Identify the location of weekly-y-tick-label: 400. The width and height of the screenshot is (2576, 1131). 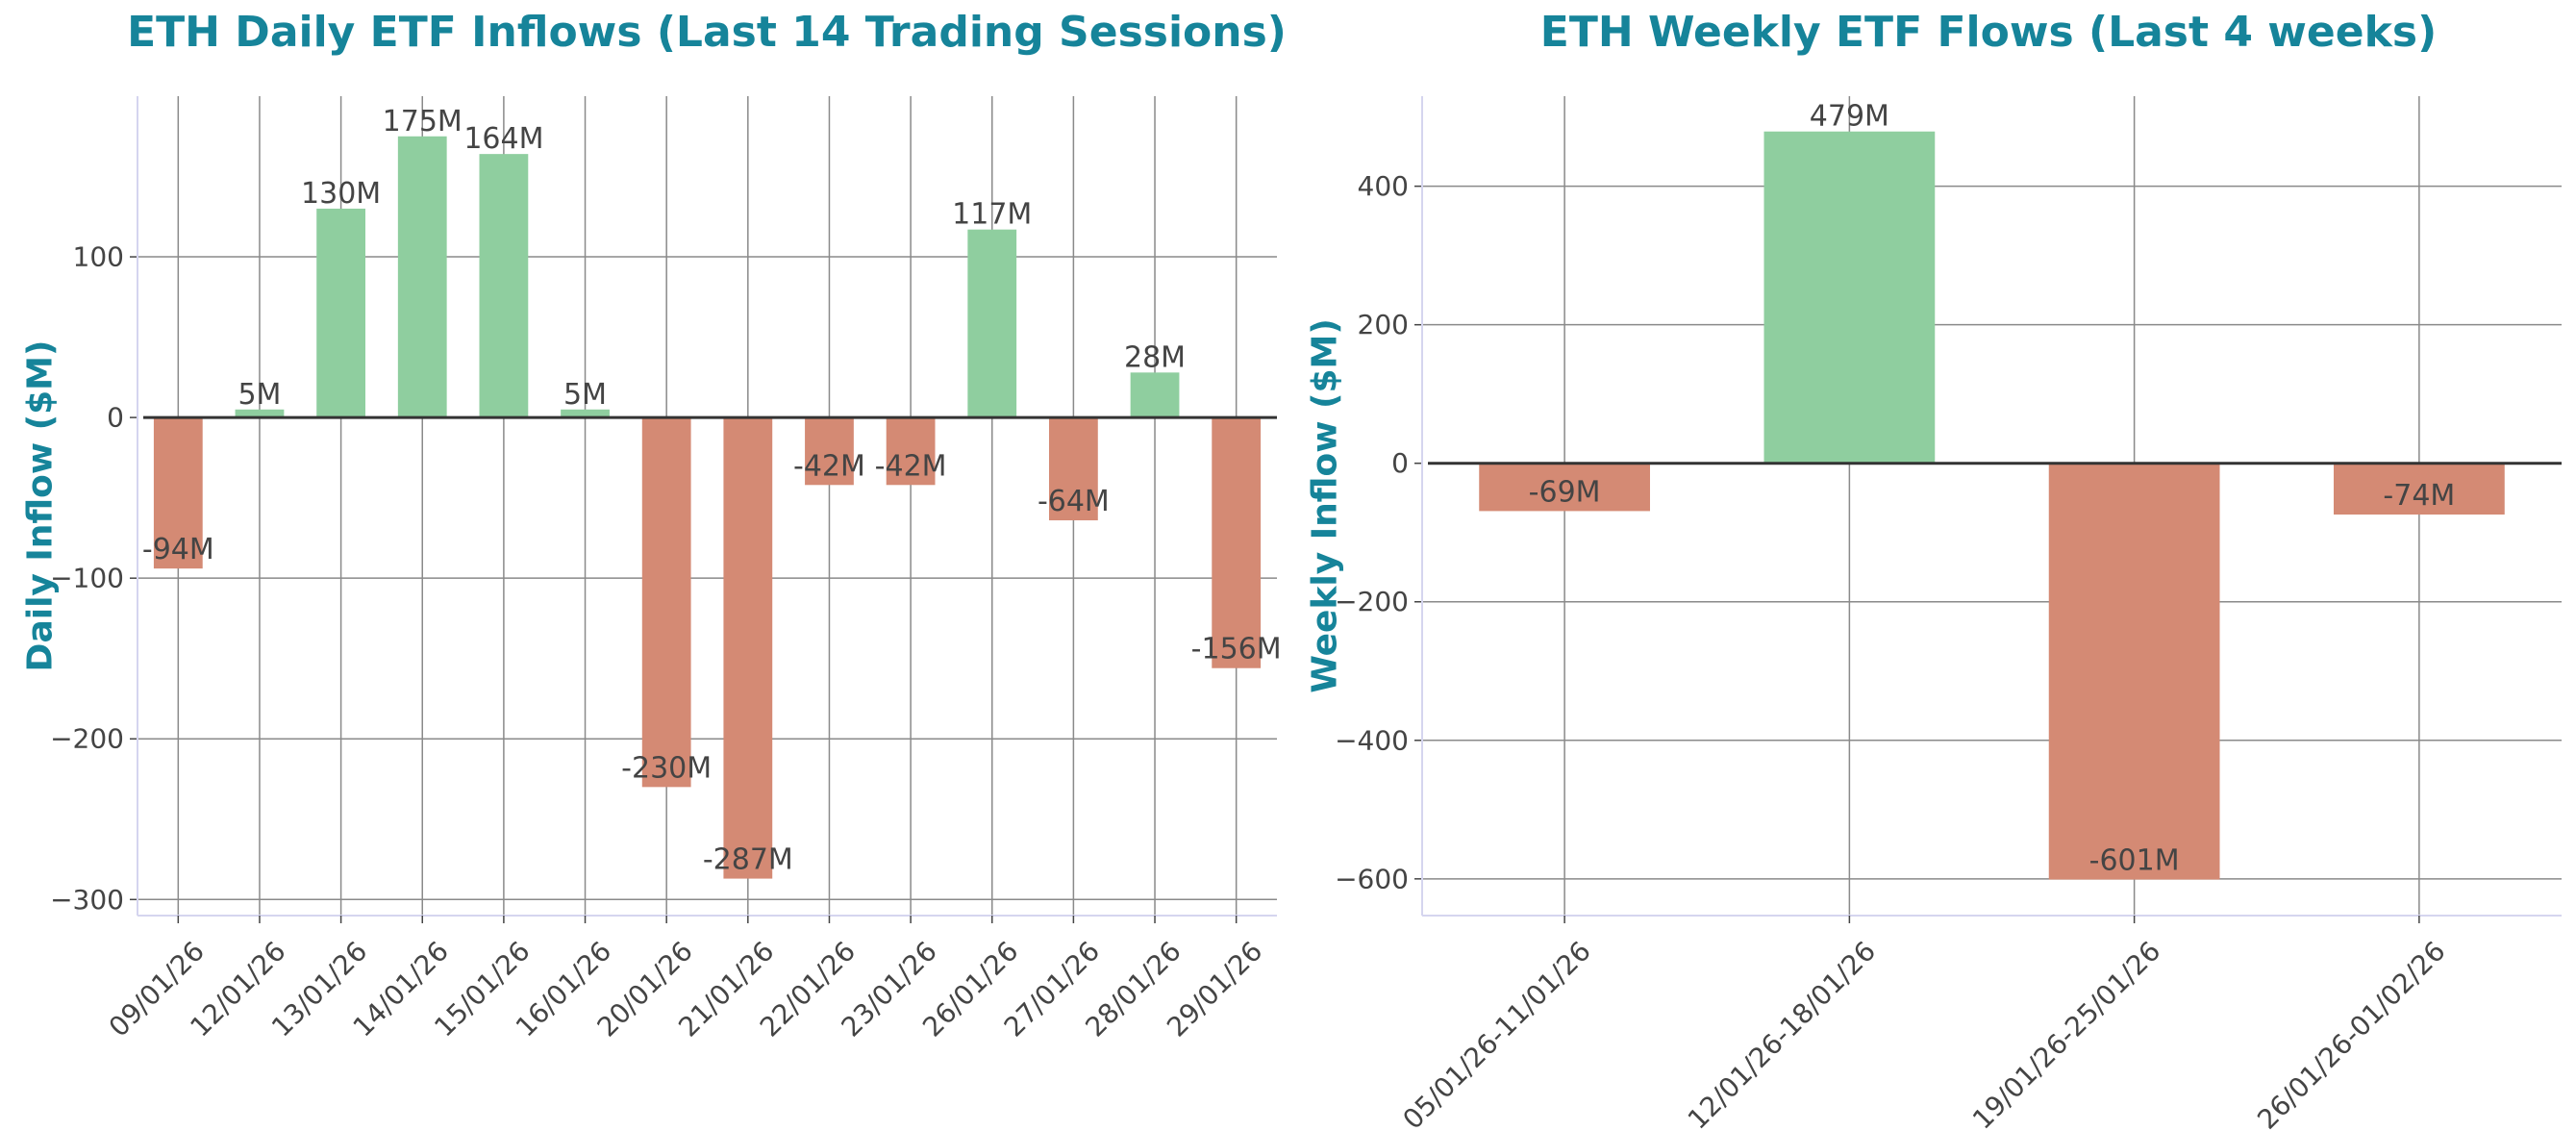
(1383, 186).